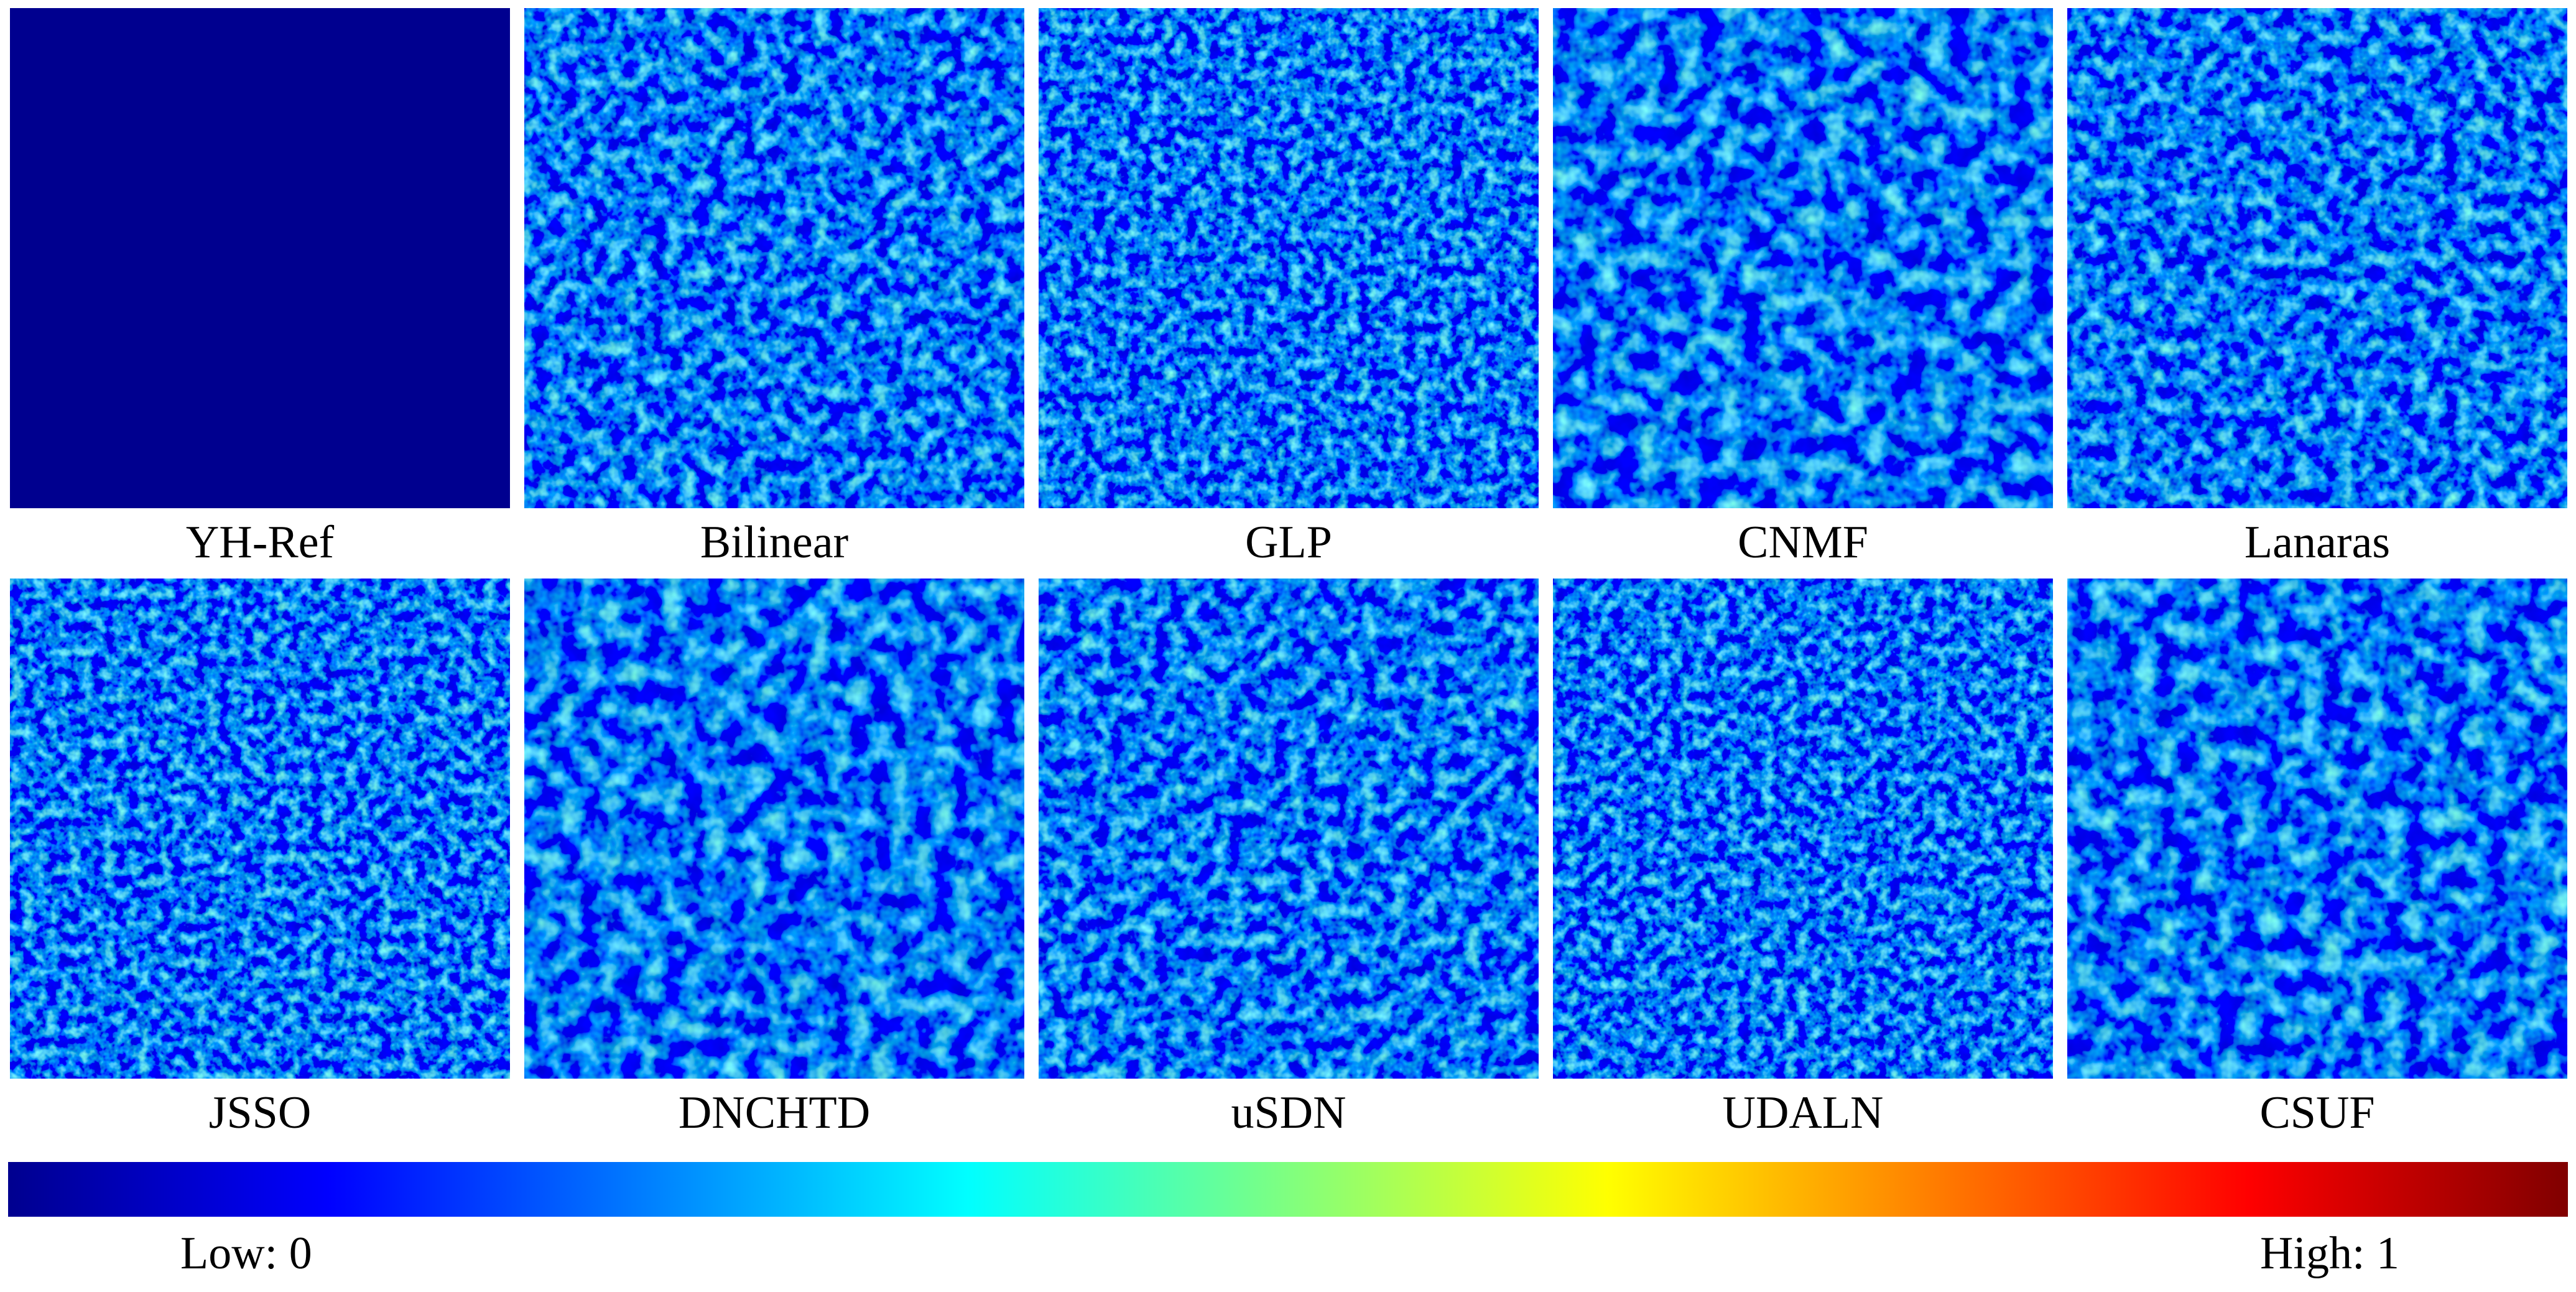  I want to click on panel-label: CSUF, so click(2317, 1112).